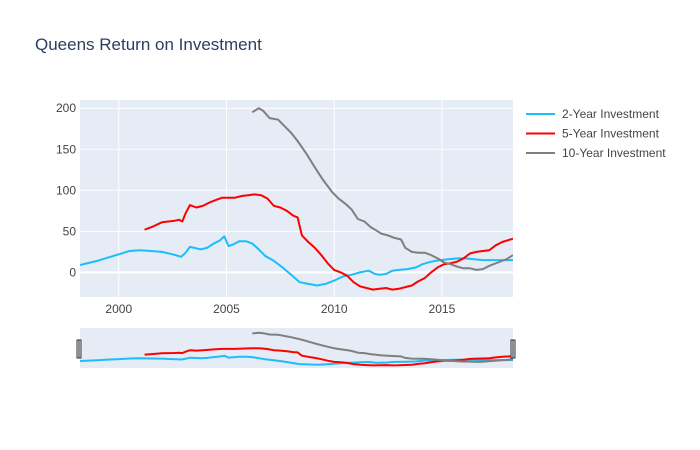 Image resolution: width=700 pixels, height=450 pixels. What do you see at coordinates (70, 231) in the screenshot?
I see `y-tick-label: 50` at bounding box center [70, 231].